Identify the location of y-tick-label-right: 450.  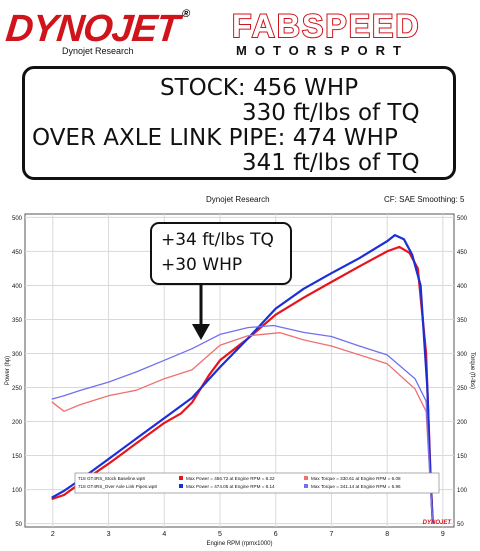
(462, 253).